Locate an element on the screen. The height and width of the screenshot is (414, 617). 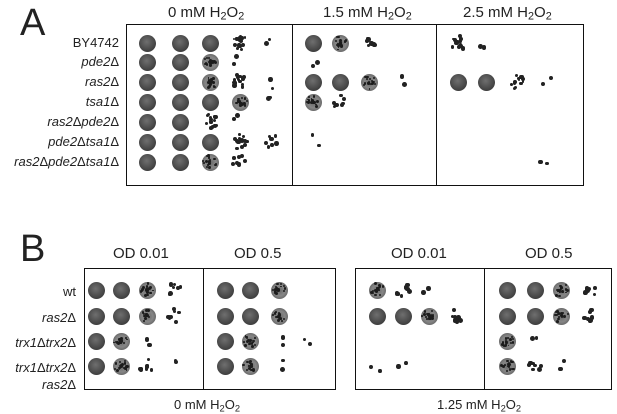
label-fragment: ras2 is located at coordinates (27, 161).